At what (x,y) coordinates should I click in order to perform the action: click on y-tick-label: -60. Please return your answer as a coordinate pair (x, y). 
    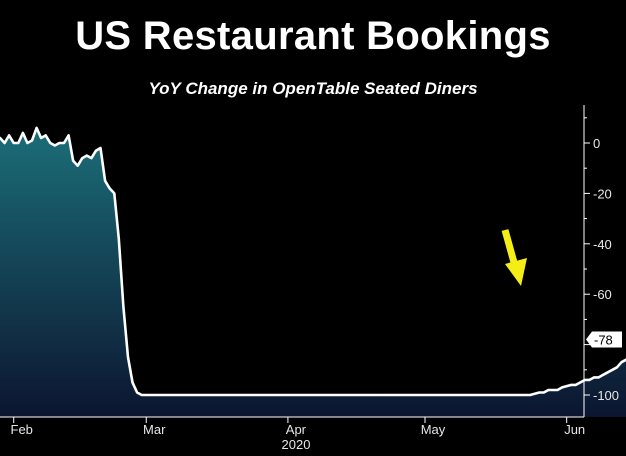
    Looking at the image, I should click on (602, 294).